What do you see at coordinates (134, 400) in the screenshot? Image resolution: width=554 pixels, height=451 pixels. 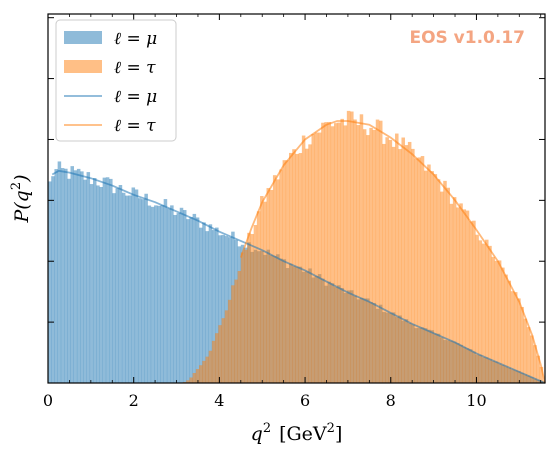 I see `x-tick-label: 2` at bounding box center [134, 400].